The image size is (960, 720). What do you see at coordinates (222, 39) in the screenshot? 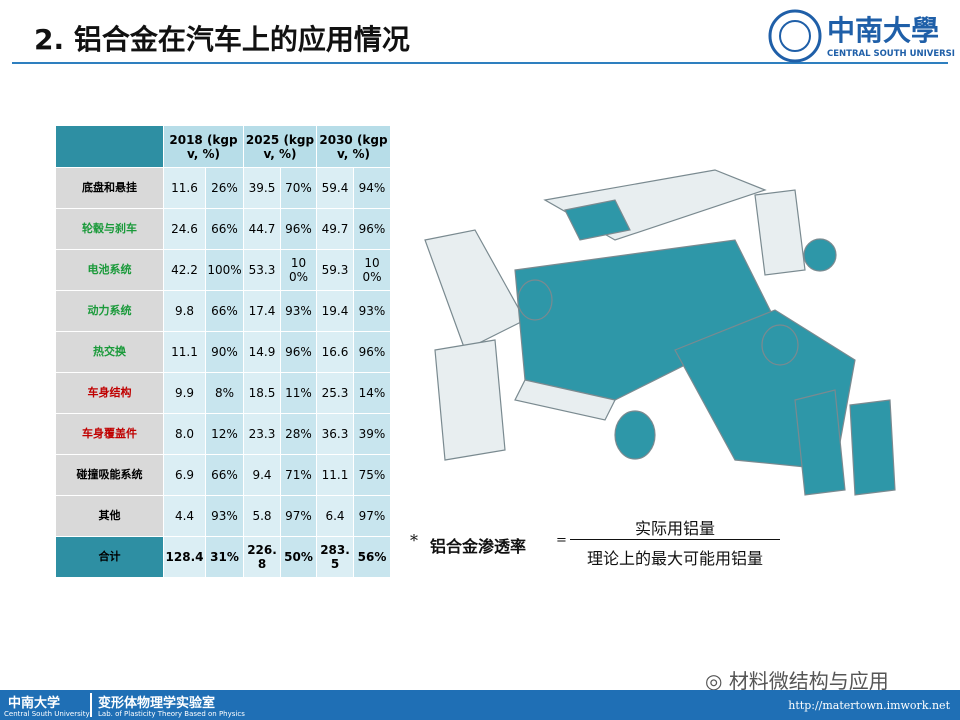
I see `title: 2. 铝合金在汽车上的应用情况` at bounding box center [222, 39].